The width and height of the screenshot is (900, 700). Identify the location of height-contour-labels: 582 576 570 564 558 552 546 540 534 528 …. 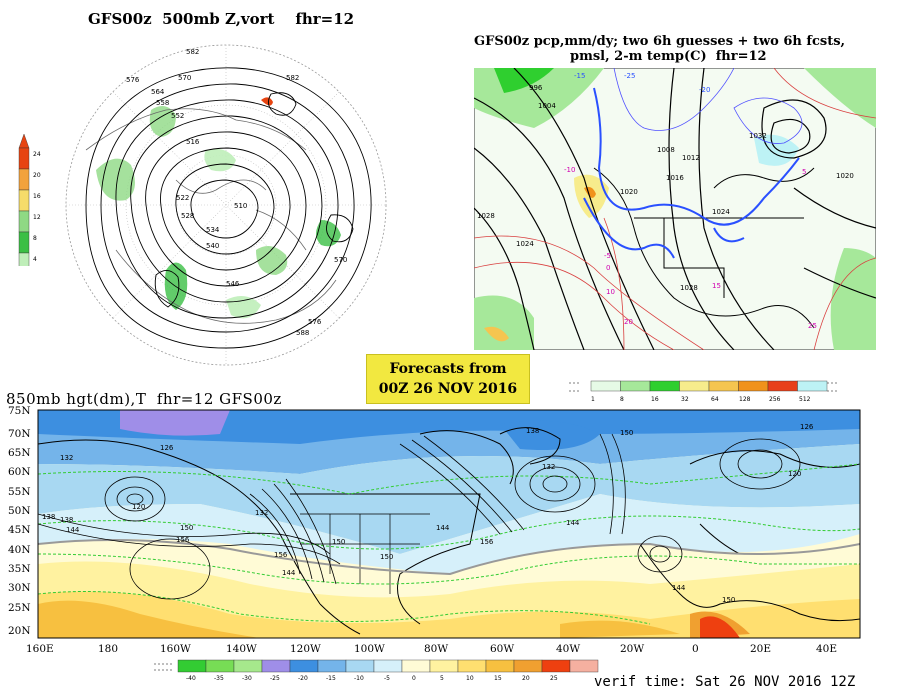
(236, 192).